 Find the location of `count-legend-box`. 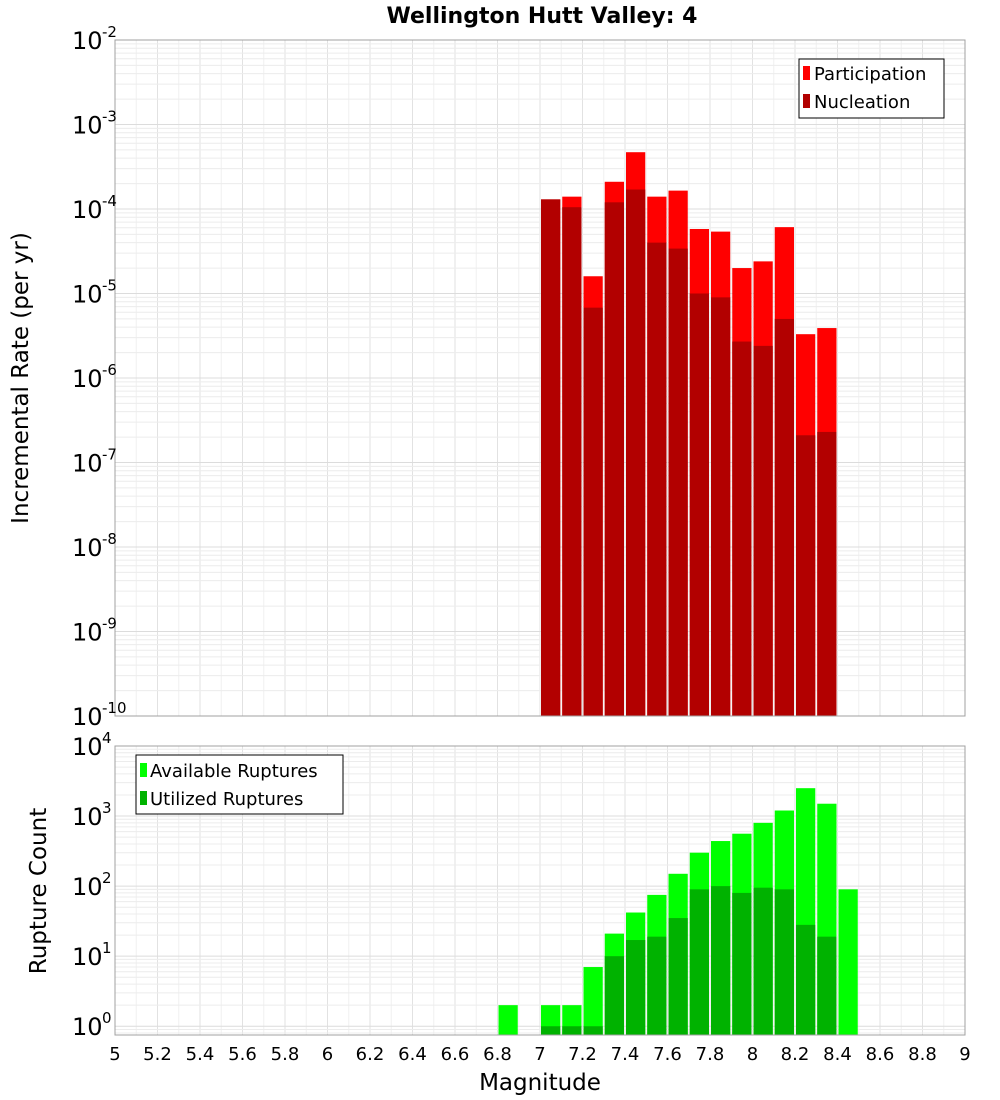

count-legend-box is located at coordinates (239, 784).